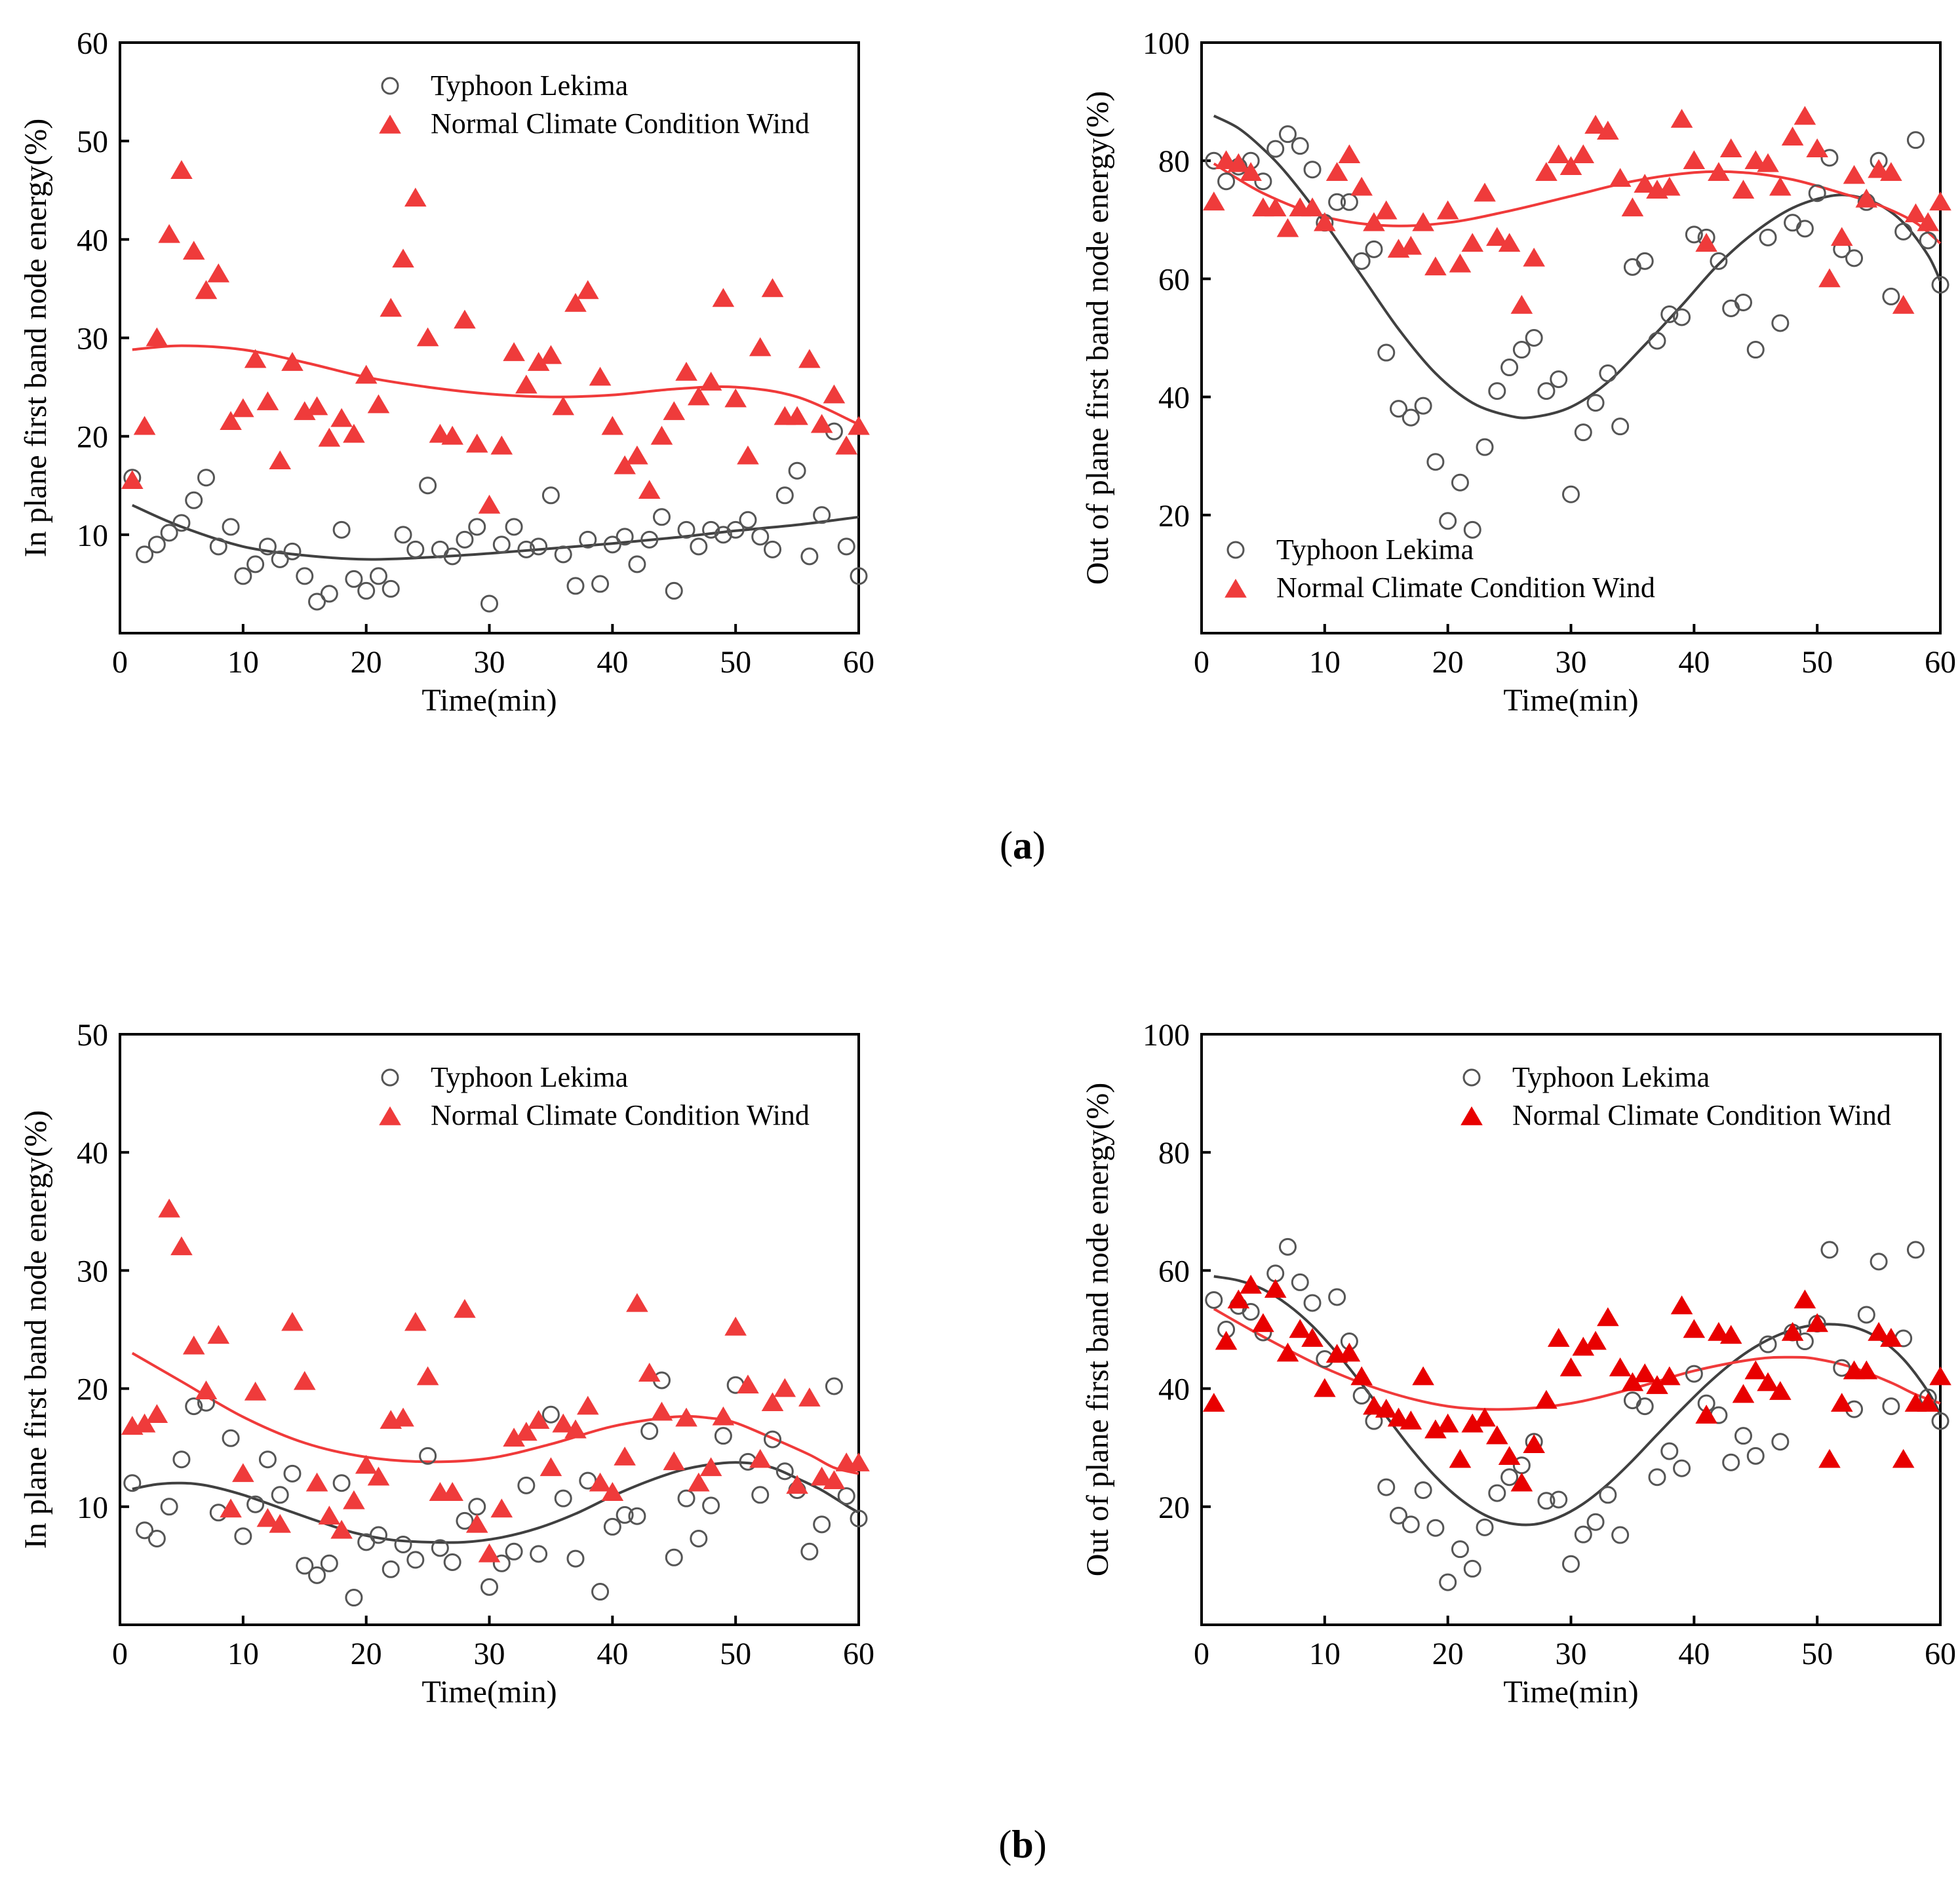 This screenshot has height=1885, width=1960. What do you see at coordinates (612, 663) in the screenshot?
I see `x-tick-label: 40` at bounding box center [612, 663].